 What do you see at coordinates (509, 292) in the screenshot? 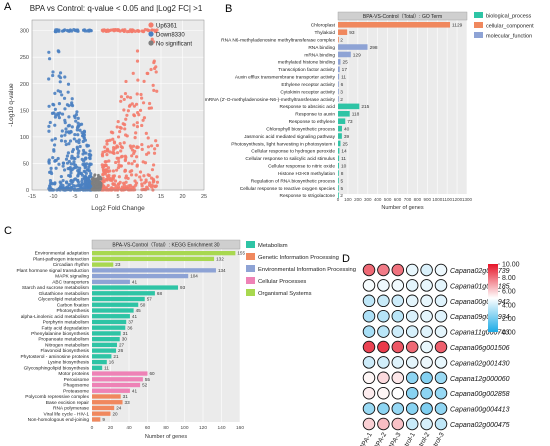
I see `colorbar-tick-label: 6.00` at bounding box center [509, 292].